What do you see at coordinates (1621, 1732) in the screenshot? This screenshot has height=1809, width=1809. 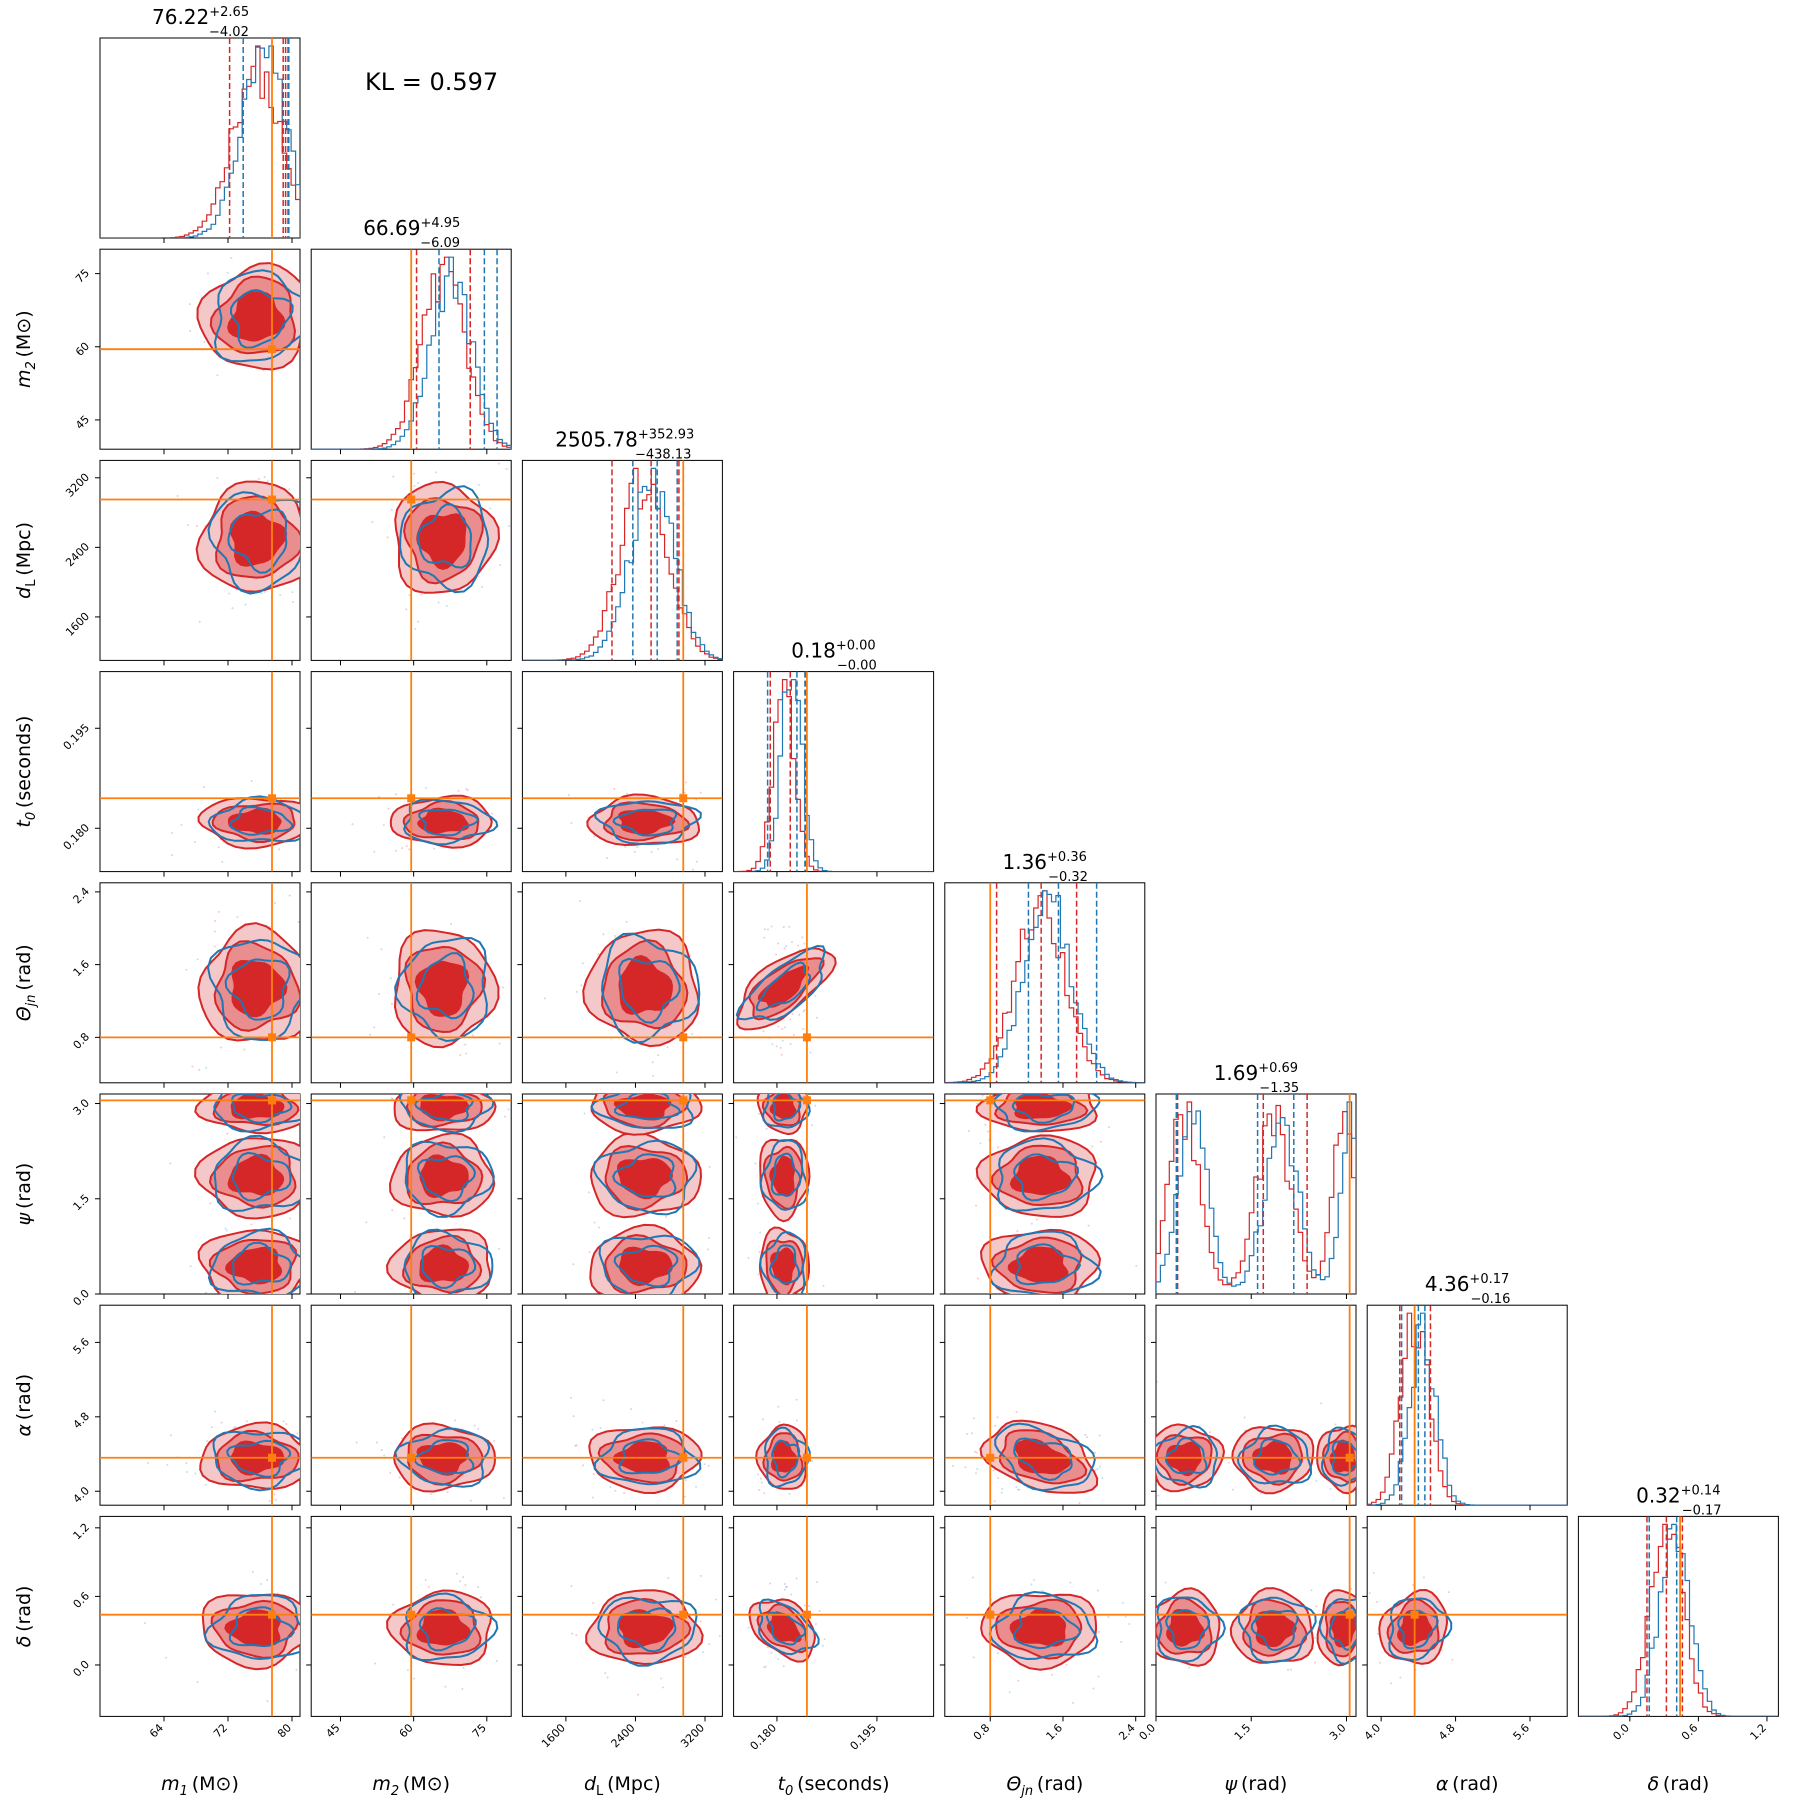 I see `x-tick-label-delta: 0.0` at bounding box center [1621, 1732].